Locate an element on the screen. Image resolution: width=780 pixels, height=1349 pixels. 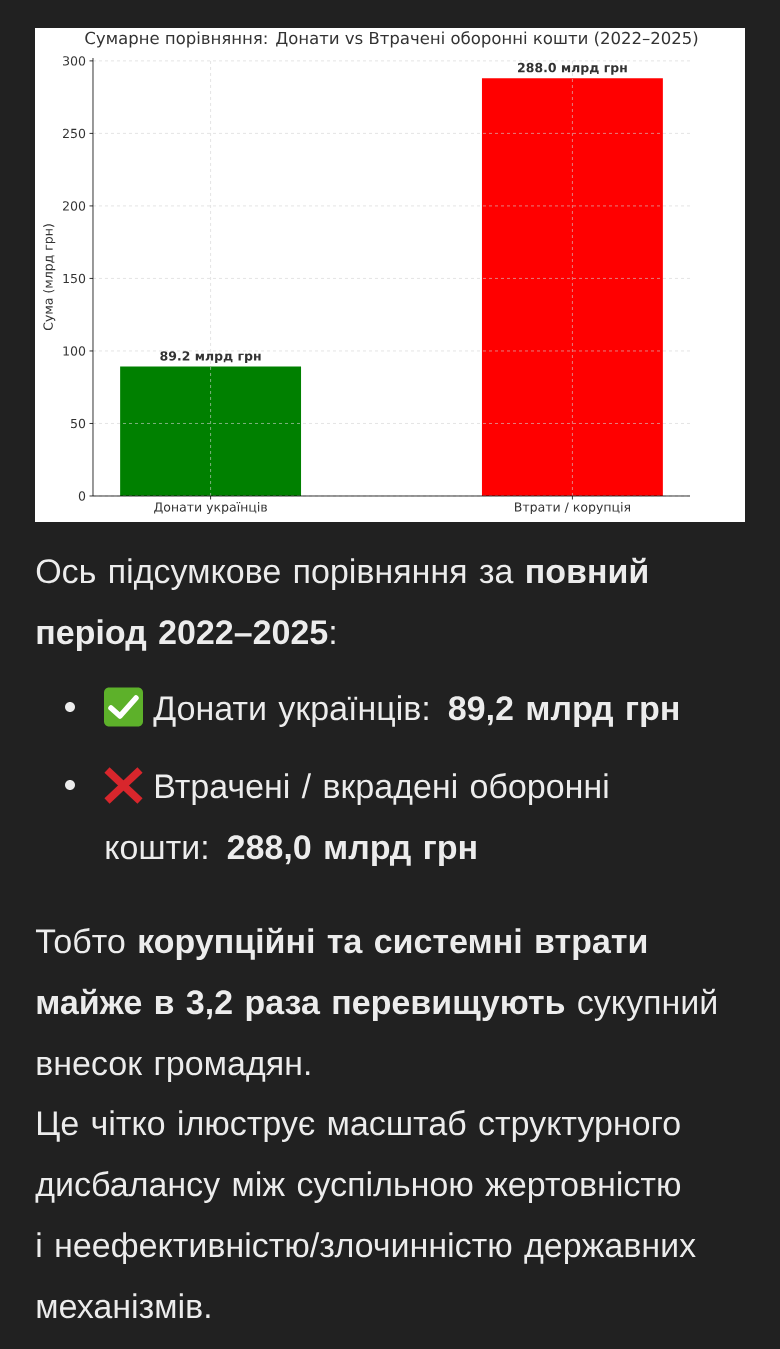
y-tick-label: 0 is located at coordinates (82, 496).